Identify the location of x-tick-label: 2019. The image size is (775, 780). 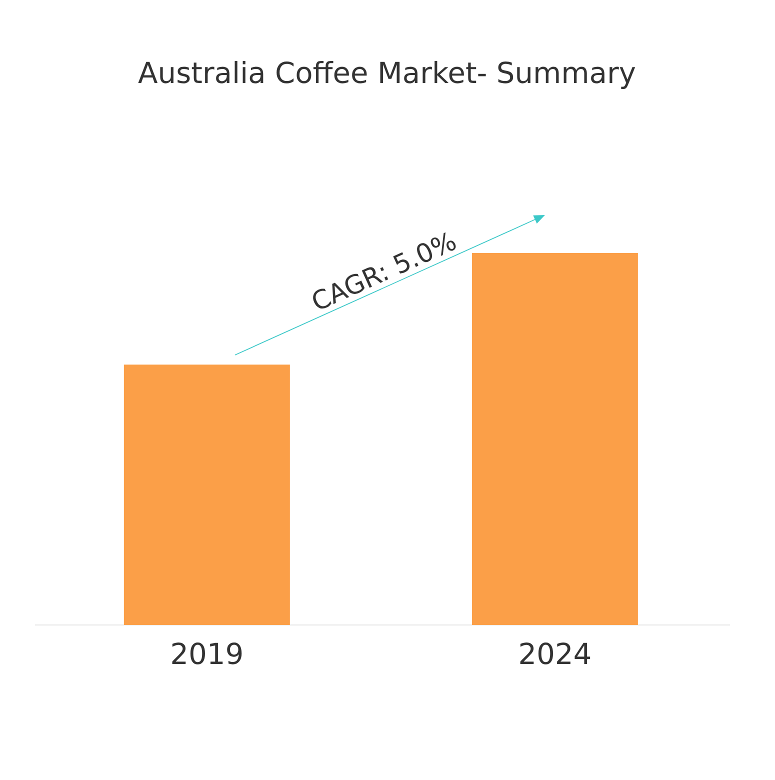
(207, 653).